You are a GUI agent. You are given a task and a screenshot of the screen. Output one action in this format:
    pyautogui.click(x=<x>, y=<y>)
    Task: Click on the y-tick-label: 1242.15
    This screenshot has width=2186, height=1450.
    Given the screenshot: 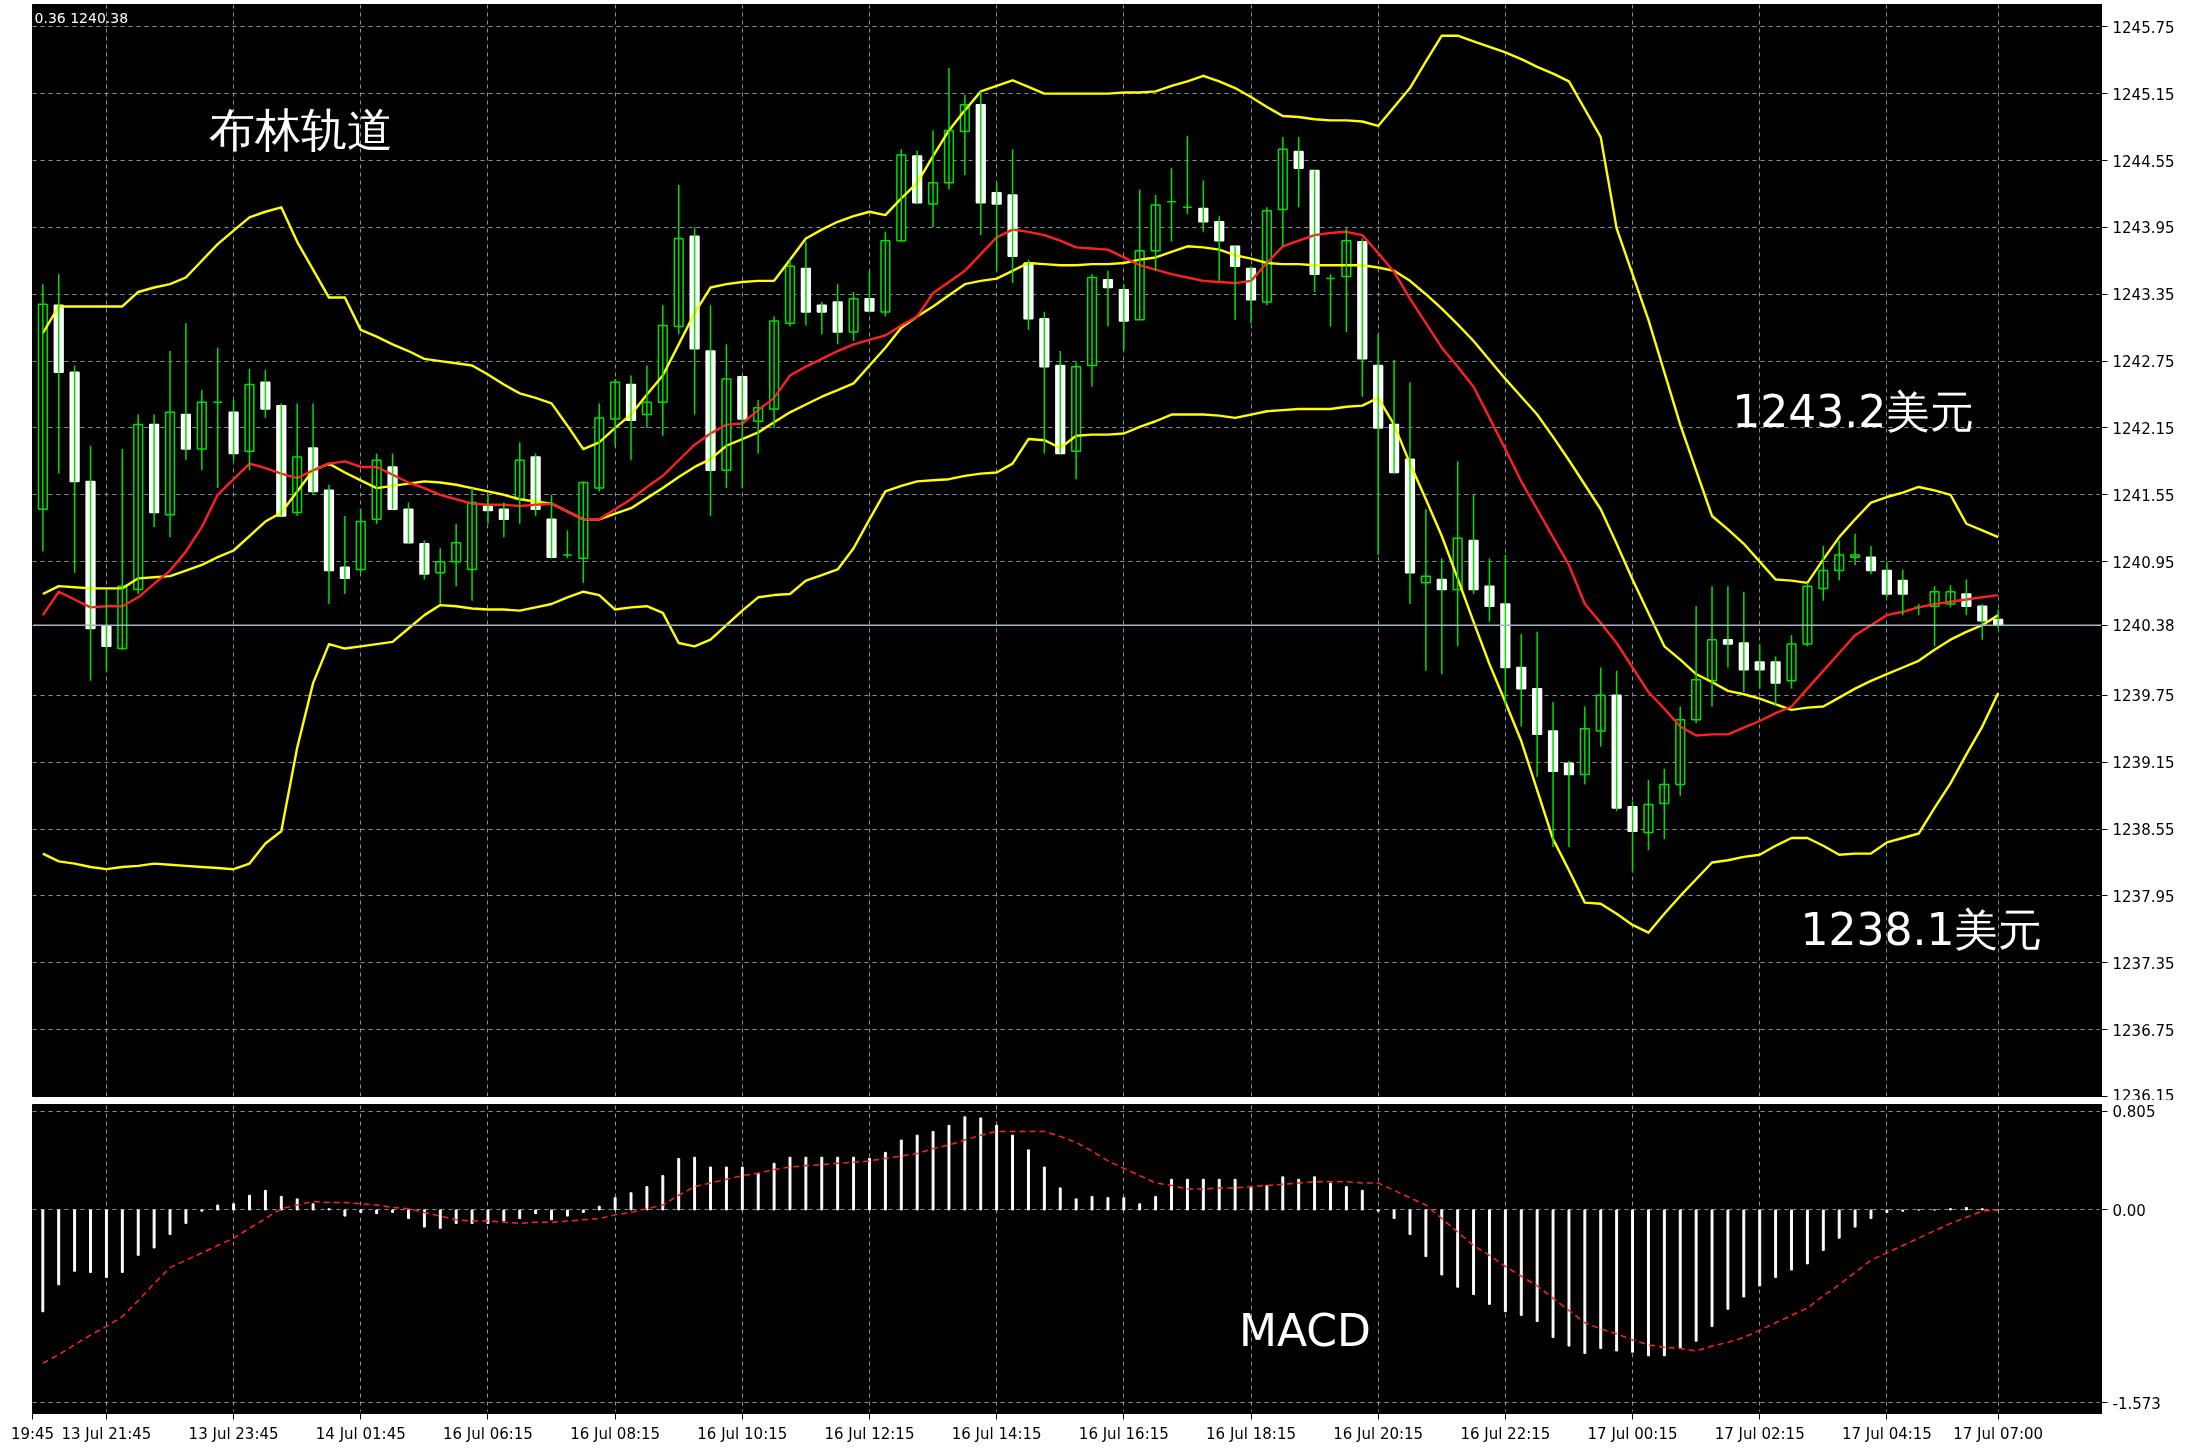 What is the action you would take?
    pyautogui.click(x=2143, y=428)
    